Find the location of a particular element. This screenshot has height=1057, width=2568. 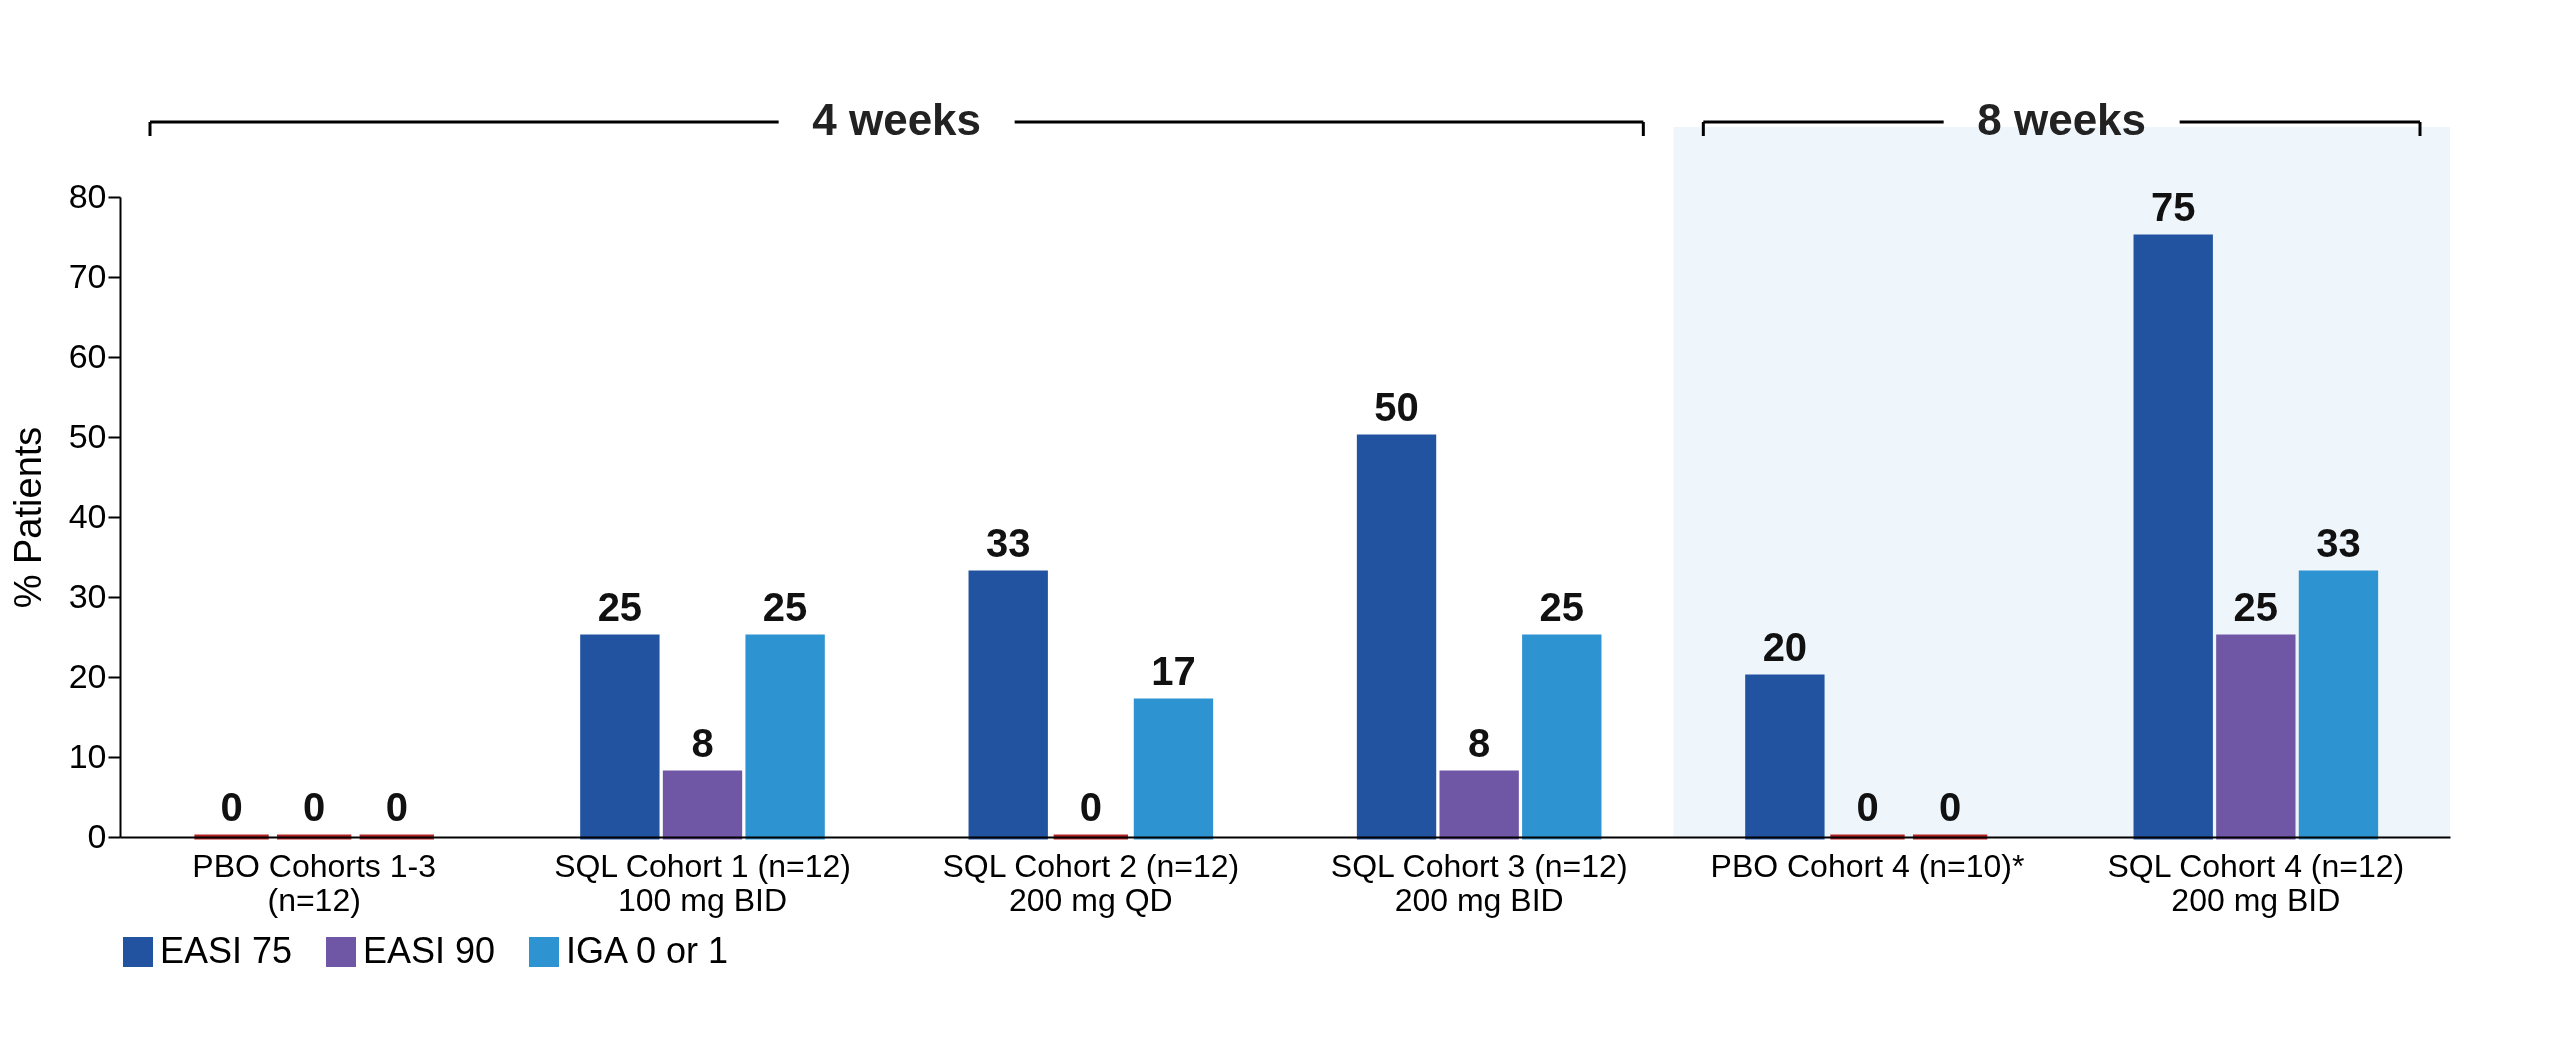

data-label: 50 is located at coordinates (1396, 407).